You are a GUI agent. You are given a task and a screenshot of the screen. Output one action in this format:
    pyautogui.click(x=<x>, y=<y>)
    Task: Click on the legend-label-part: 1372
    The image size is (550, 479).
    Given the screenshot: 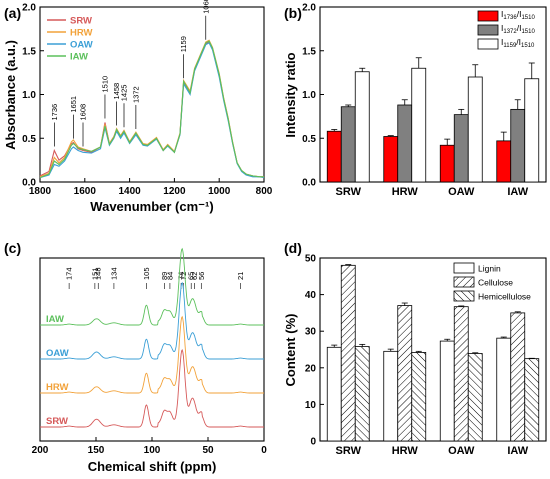 What is the action you would take?
    pyautogui.click(x=510, y=32)
    